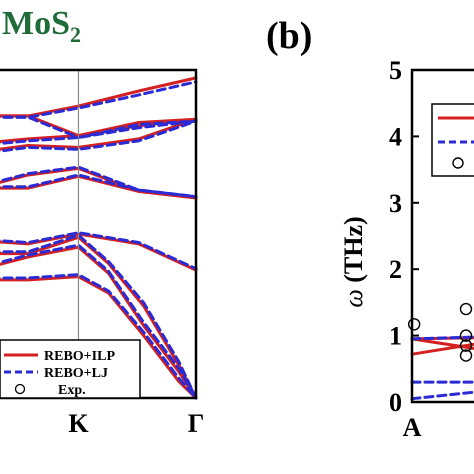 The width and height of the screenshot is (474, 474). I want to click on x-tick-label: K, so click(78, 423).